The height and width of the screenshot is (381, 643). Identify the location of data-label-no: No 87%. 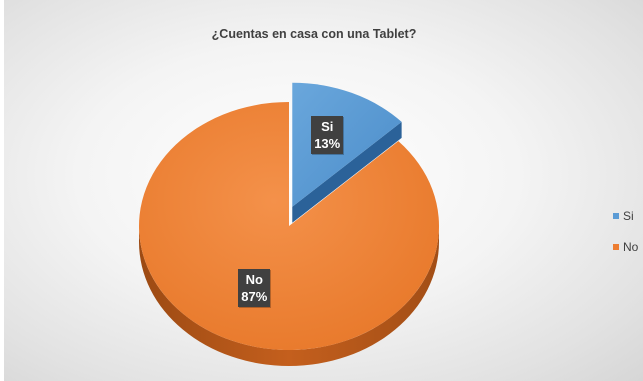
(254, 287).